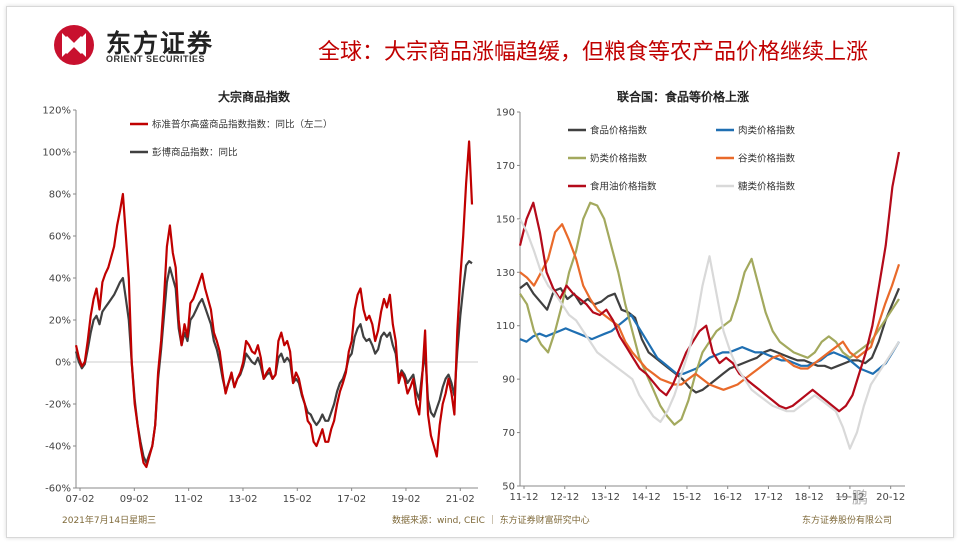 This screenshot has width=960, height=544. I want to click on footer-source: 数据来源：wind, CEIC ｜ 东方证券财富研究中心, so click(491, 521).